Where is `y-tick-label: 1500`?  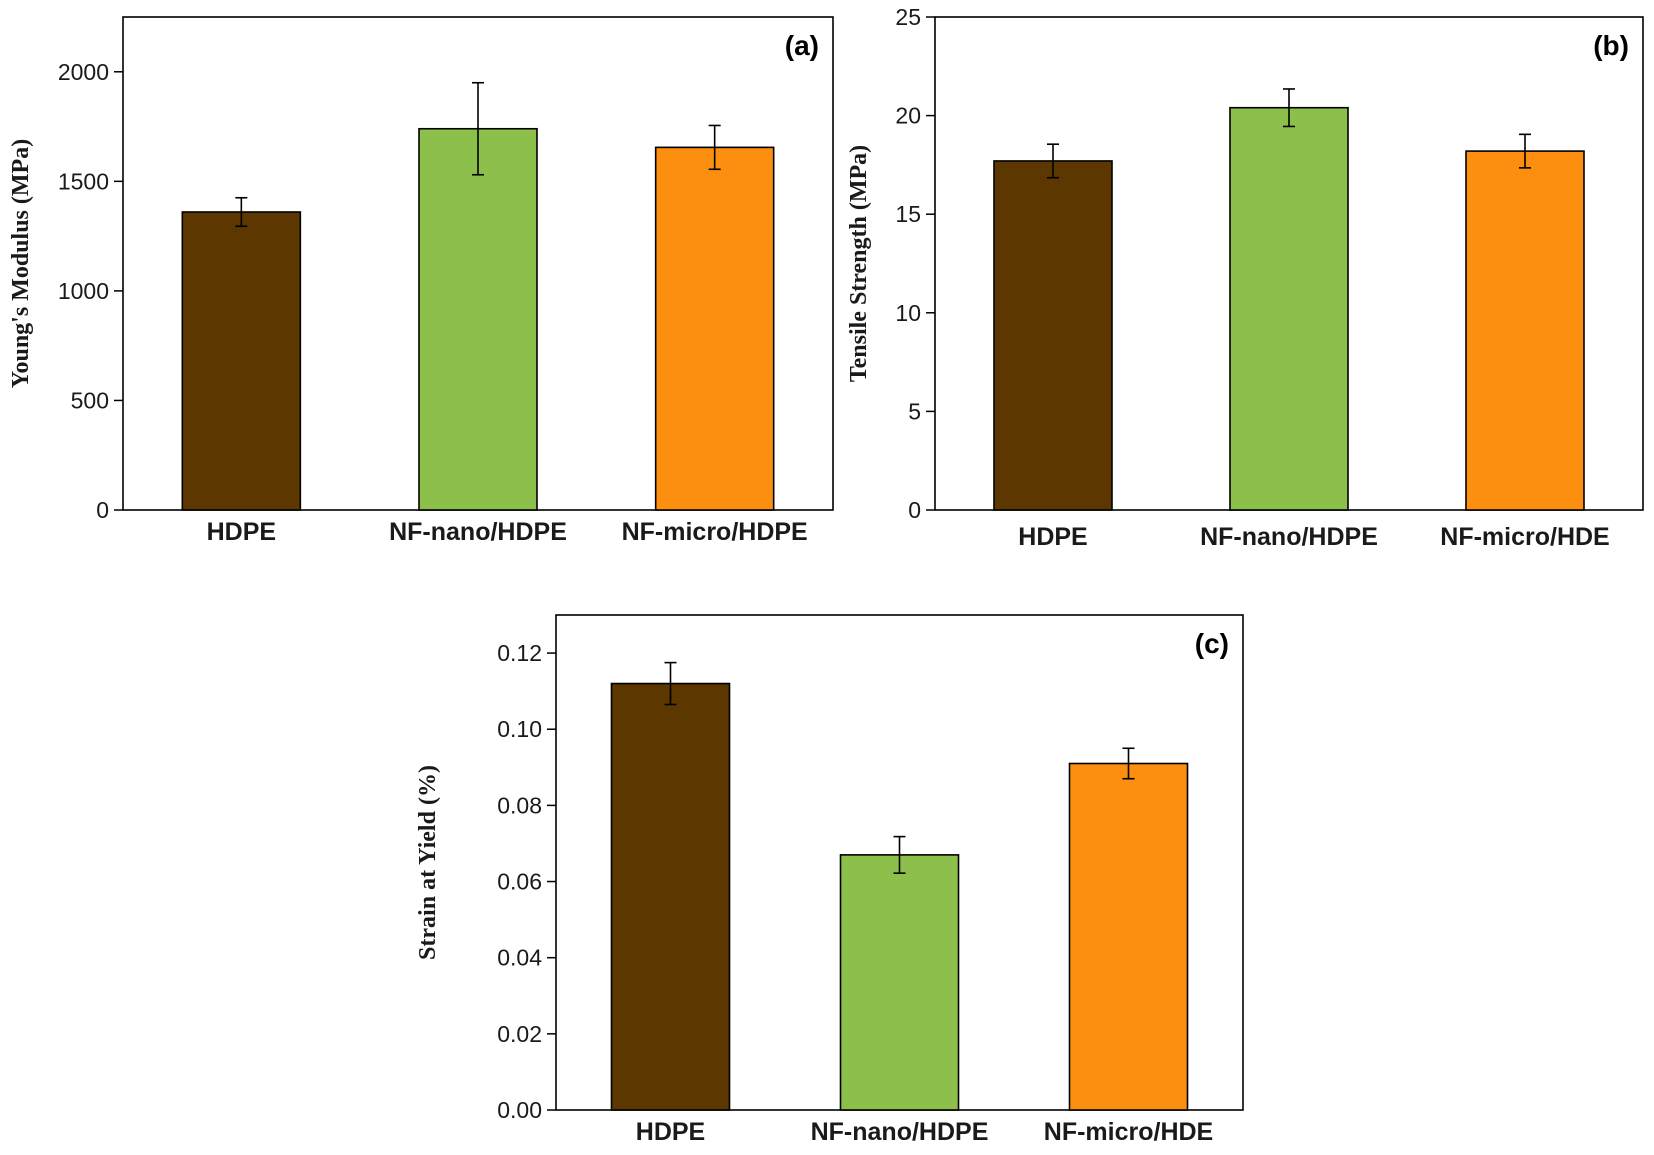
y-tick-label: 1500 is located at coordinates (83, 181).